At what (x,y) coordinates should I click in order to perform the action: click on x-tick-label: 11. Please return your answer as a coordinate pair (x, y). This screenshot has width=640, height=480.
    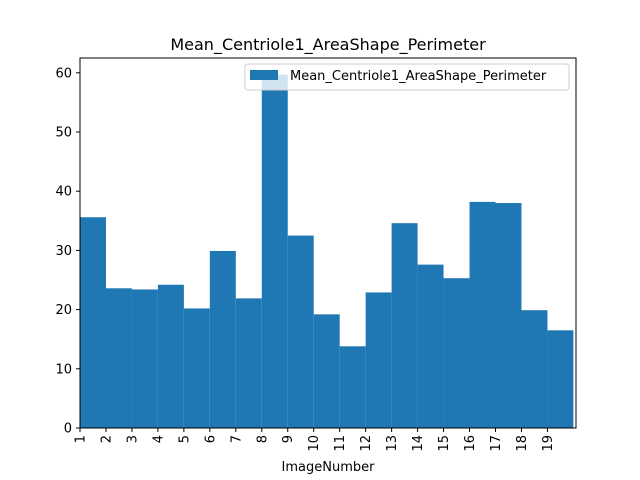
    Looking at the image, I should click on (340, 443).